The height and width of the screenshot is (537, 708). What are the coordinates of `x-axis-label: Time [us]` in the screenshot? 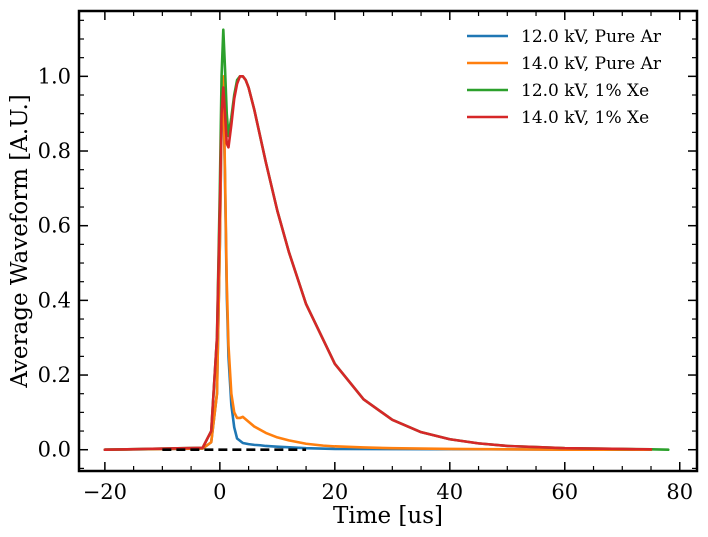 It's located at (388, 516).